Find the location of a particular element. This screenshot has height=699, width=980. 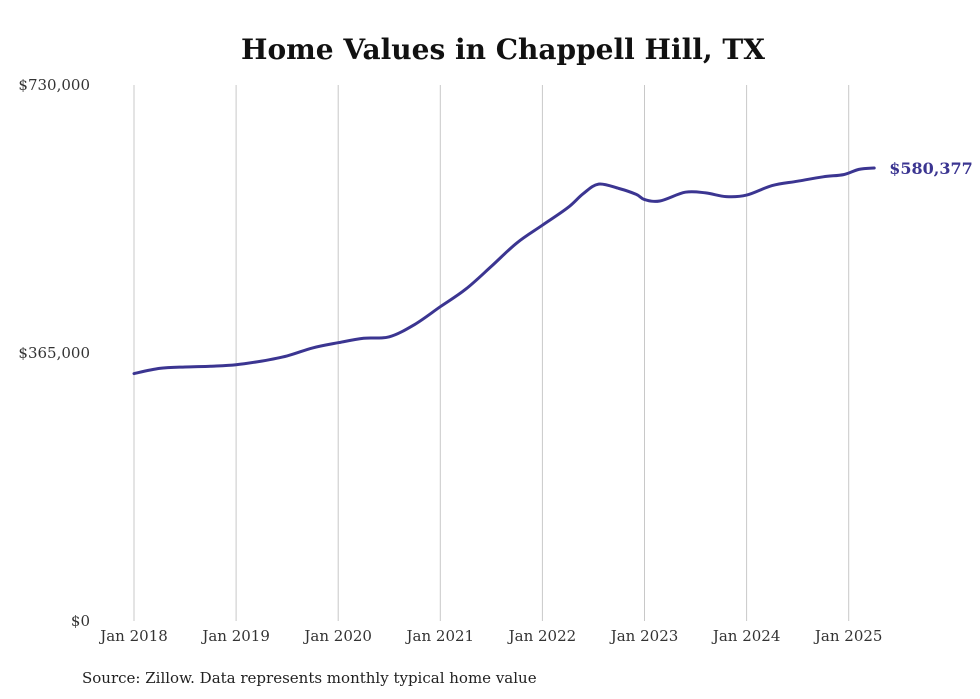

x-tick-label: Jan 2019 is located at coordinates (235, 636).